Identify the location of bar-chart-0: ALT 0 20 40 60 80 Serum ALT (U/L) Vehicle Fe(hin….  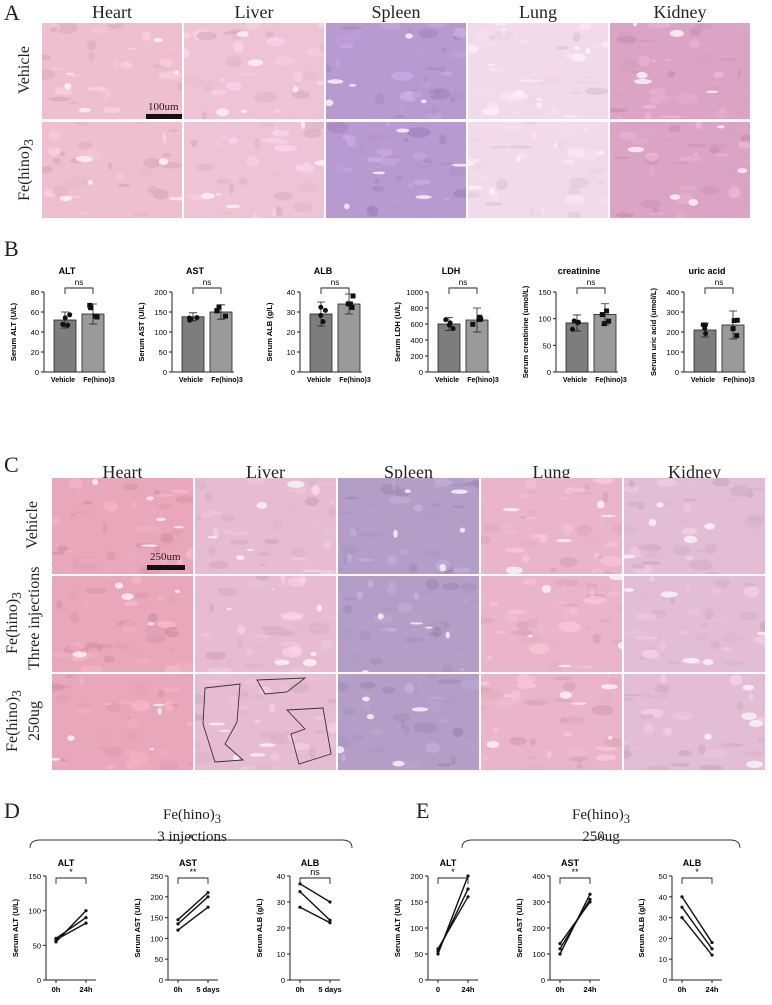
(62, 325).